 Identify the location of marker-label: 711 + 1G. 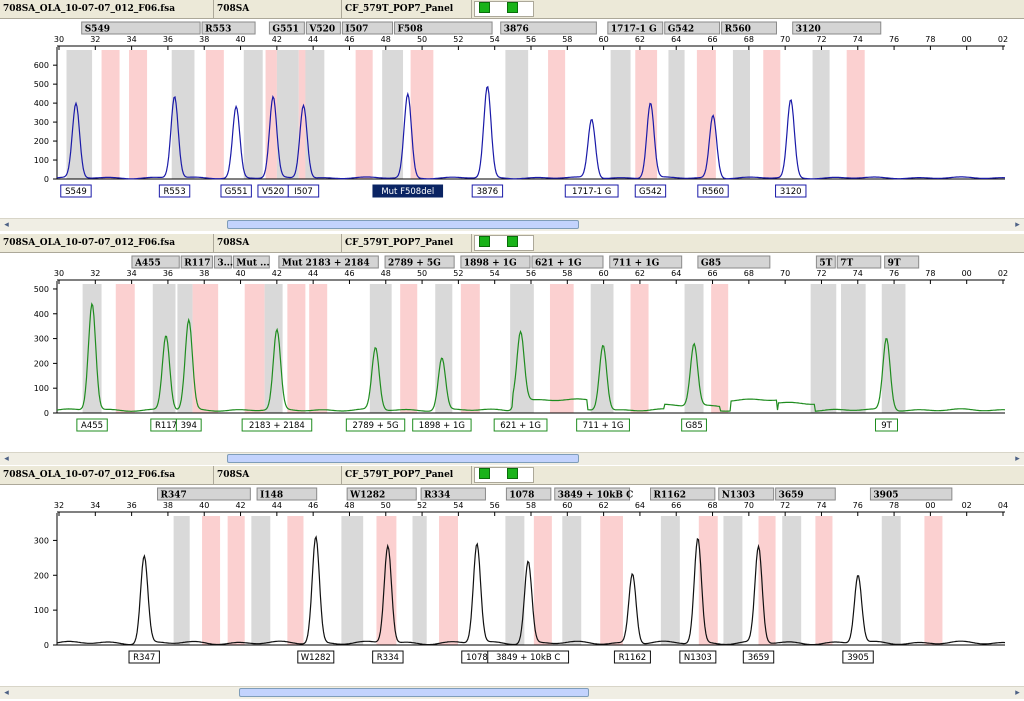
(646, 262).